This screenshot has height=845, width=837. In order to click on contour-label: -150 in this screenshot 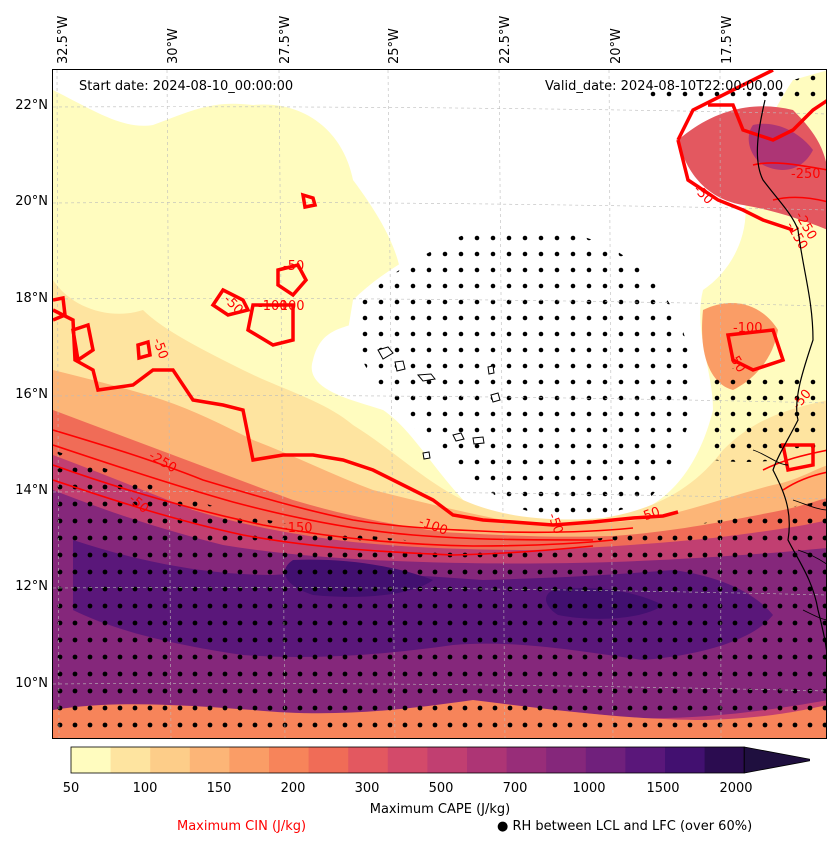, I will do `click(298, 528)`.